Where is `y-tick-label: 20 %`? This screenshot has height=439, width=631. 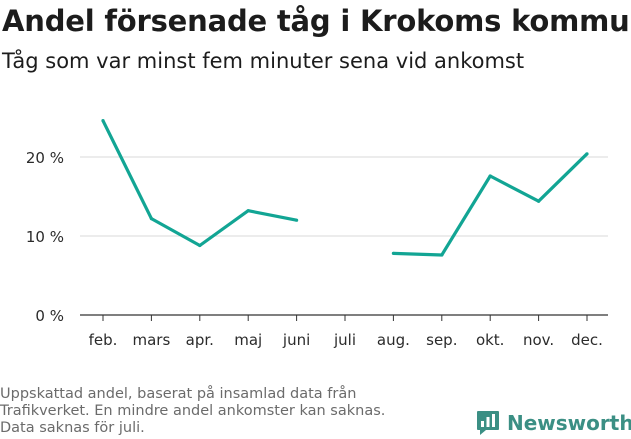 y-tick-label: 20 % is located at coordinates (45, 158).